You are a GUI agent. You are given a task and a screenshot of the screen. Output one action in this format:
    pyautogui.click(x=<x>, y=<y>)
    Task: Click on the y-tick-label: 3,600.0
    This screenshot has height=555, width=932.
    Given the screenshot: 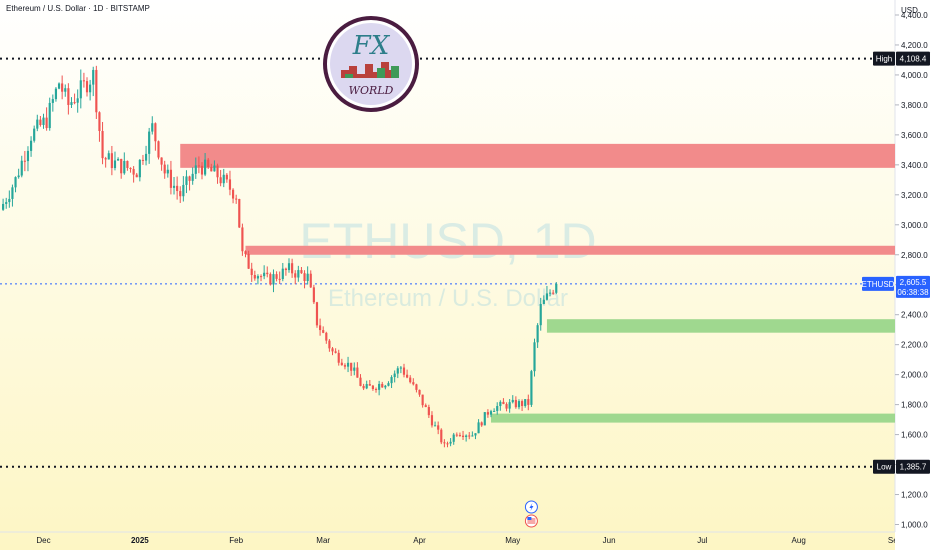 What is the action you would take?
    pyautogui.click(x=914, y=135)
    